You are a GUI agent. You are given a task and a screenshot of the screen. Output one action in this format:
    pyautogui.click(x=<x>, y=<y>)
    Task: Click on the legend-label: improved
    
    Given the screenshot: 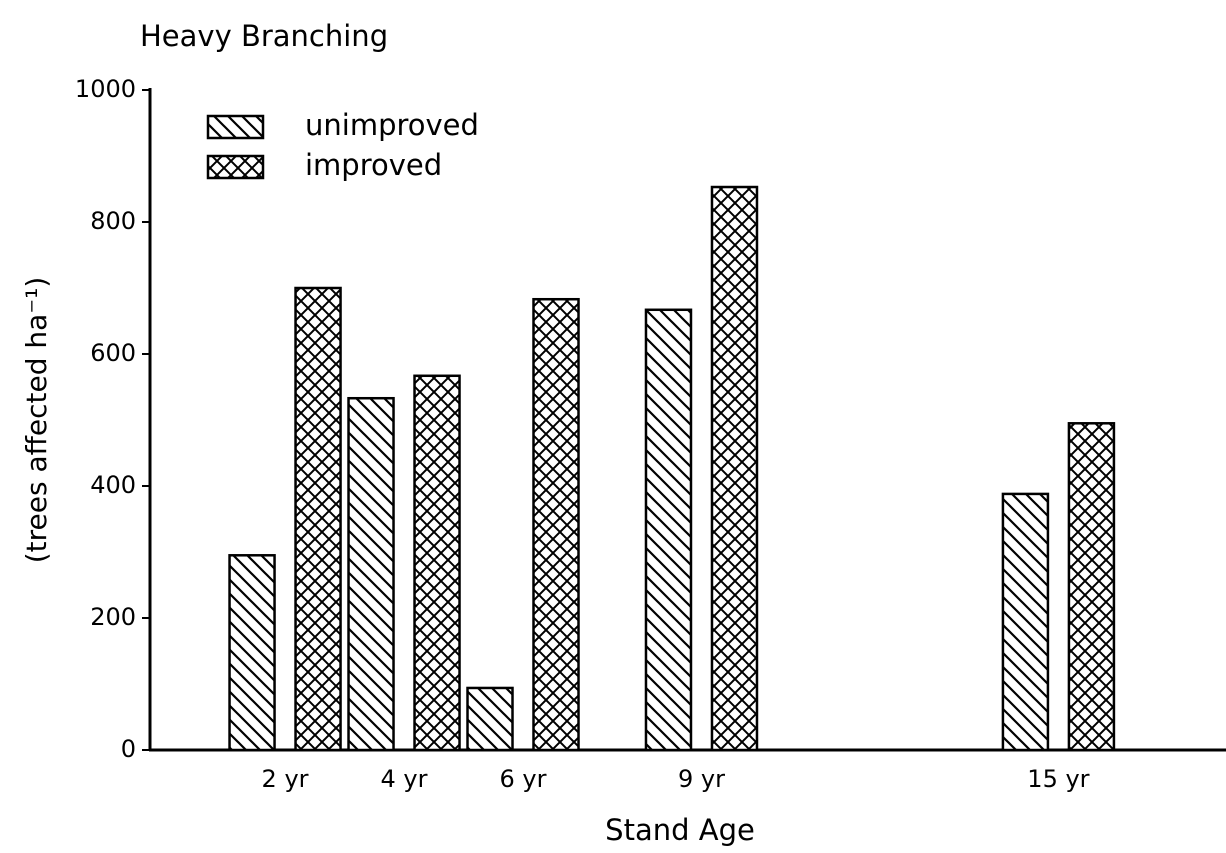 What is the action you would take?
    pyautogui.click(x=373, y=165)
    